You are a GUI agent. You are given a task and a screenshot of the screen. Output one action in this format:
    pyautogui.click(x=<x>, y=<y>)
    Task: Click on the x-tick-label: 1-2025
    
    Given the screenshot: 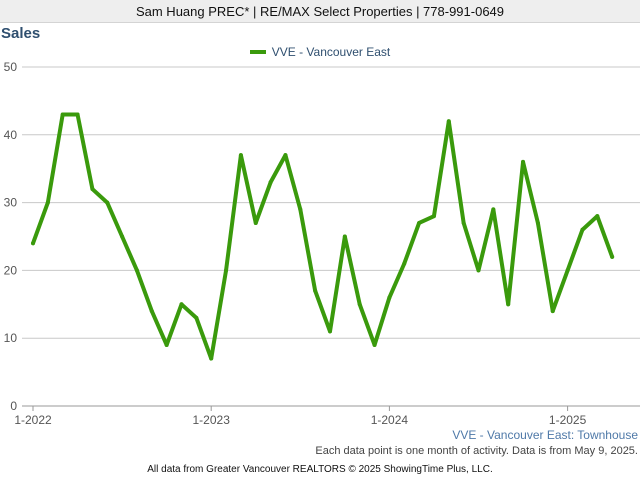 What is the action you would take?
    pyautogui.click(x=568, y=420)
    